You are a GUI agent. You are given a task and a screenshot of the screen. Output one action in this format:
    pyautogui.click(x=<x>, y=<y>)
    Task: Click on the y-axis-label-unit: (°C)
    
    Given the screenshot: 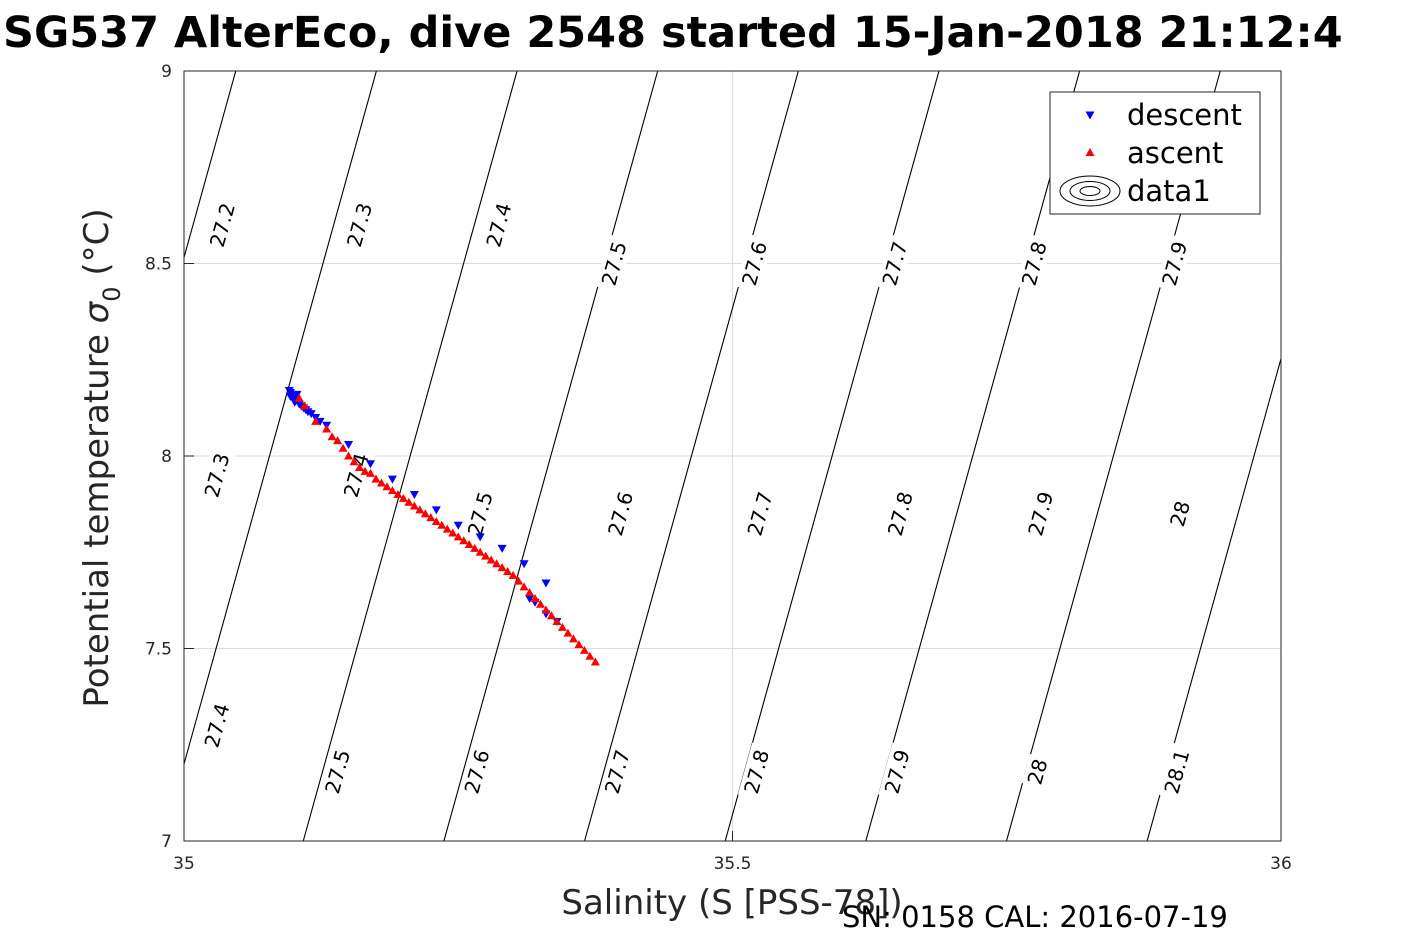 What is the action you would take?
    pyautogui.click(x=97, y=247)
    